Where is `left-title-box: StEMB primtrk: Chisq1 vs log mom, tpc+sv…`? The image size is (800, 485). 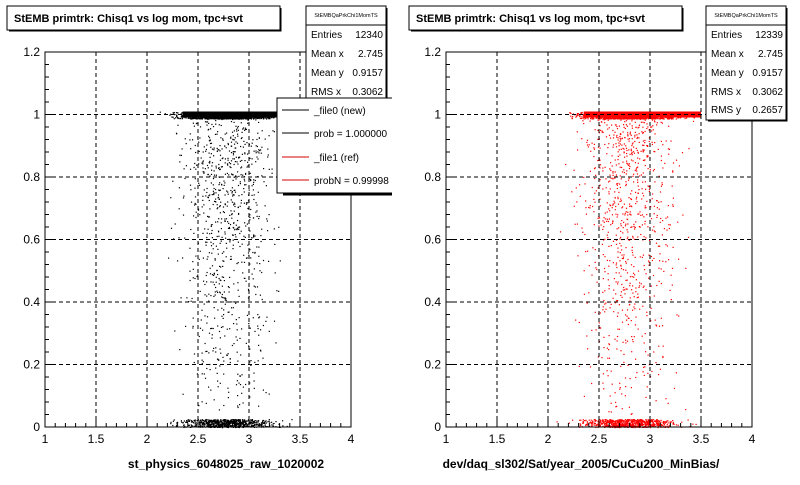
left-title-box: StEMB primtrk: Chisq1 vs log mom, tpc+sv… is located at coordinates (144, 19).